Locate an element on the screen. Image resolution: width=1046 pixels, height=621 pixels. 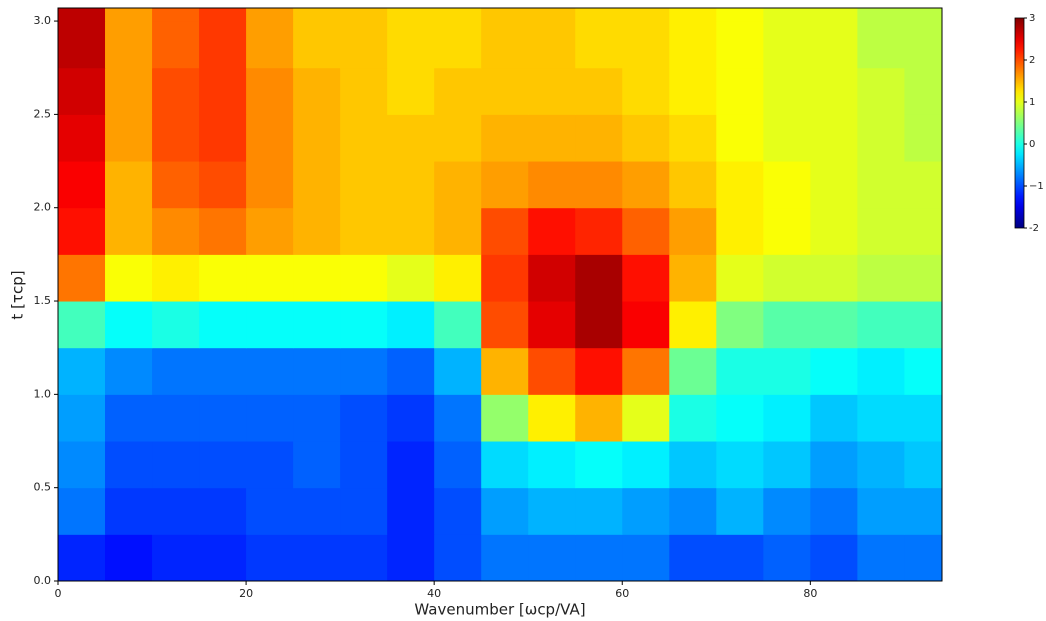
colorbar-tick-label: -2 is located at coordinates (1034, 228).